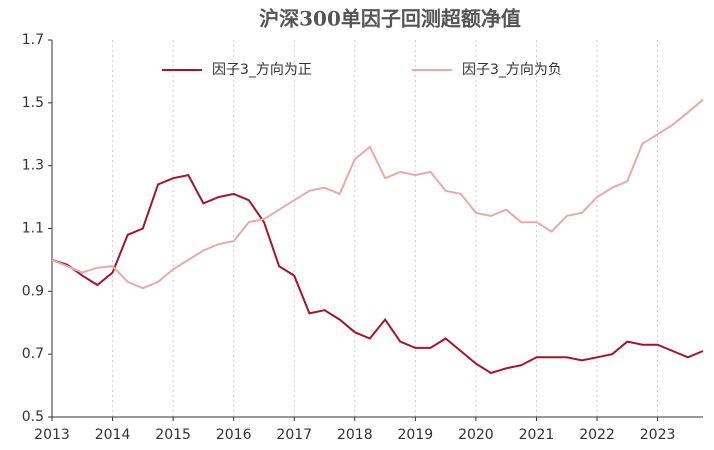 The width and height of the screenshot is (714, 450). I want to click on x-tick-label: 2017, so click(294, 435).